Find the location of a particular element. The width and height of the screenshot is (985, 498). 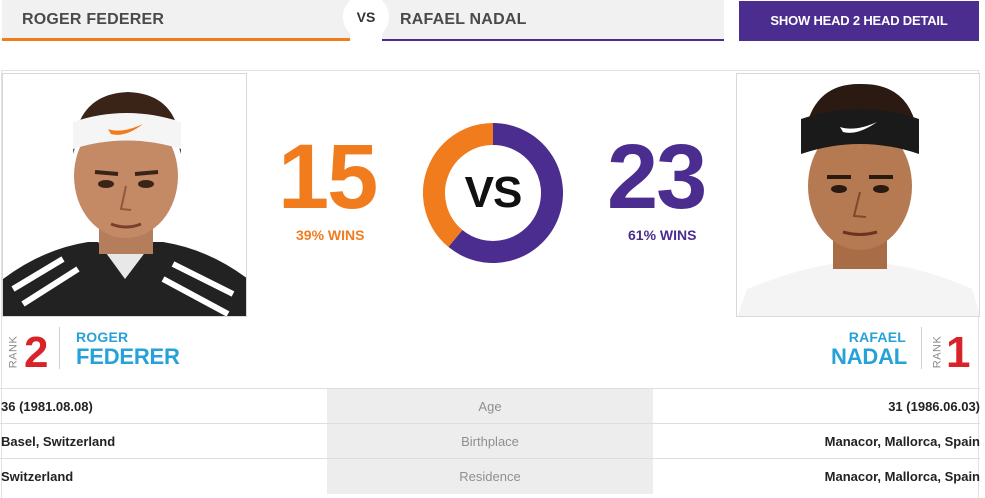

wins-donut-chart is located at coordinates (493, 193).